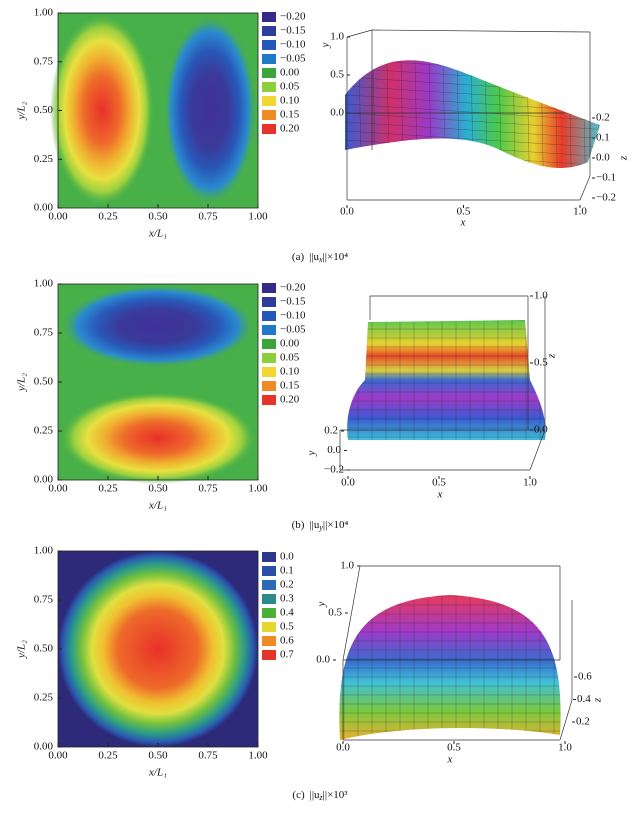  I want to click on x-tick-label: 0.5, so click(464, 212).